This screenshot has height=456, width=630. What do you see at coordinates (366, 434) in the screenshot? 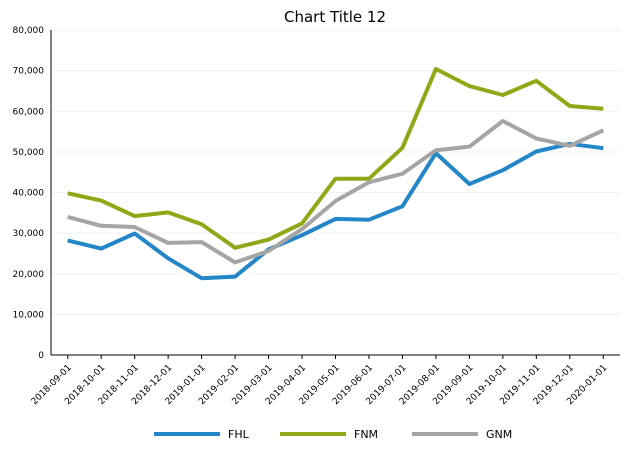
I see `legend-label: FNM` at bounding box center [366, 434].